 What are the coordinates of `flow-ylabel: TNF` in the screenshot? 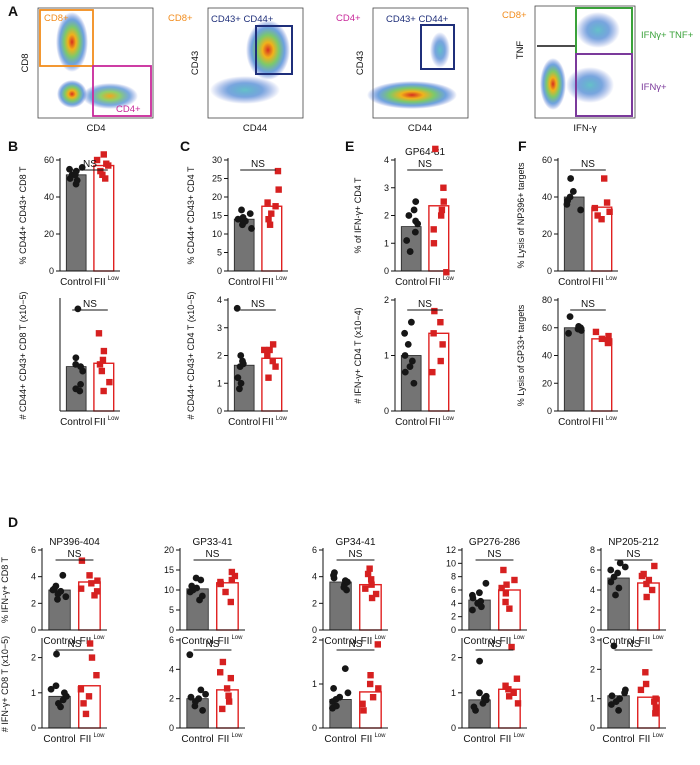 It's located at (520, 50).